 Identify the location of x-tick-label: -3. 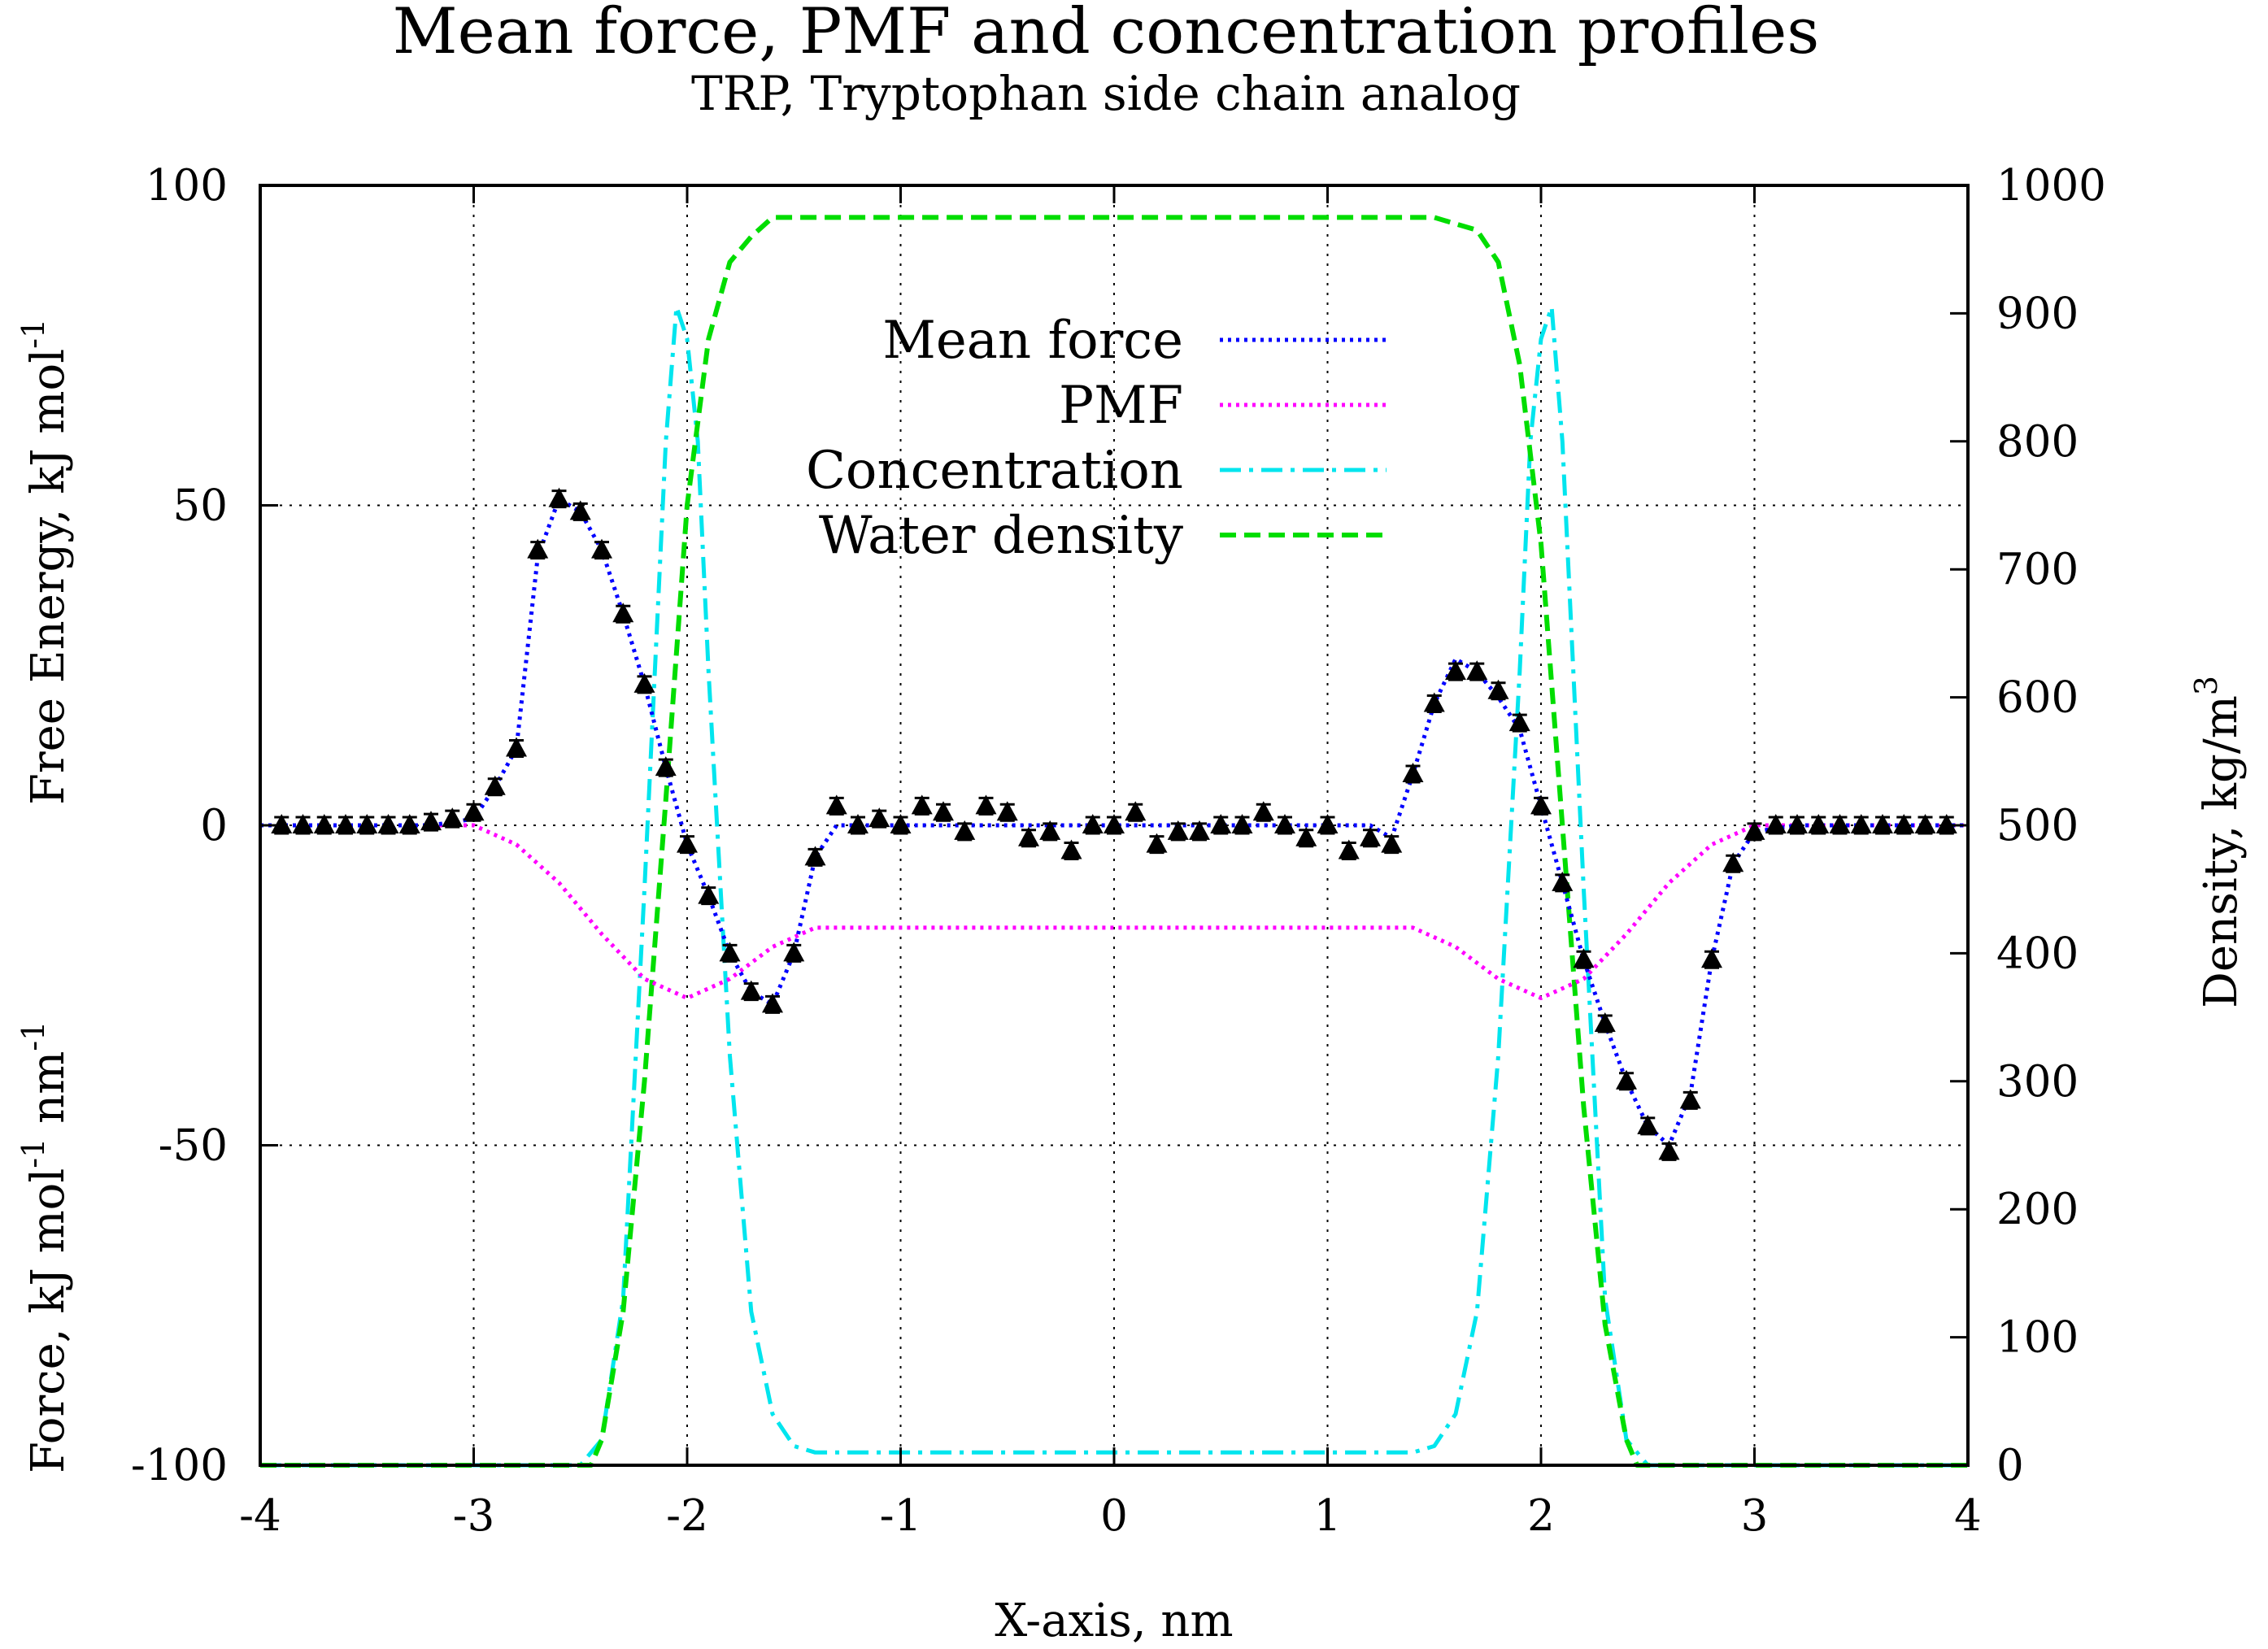
(474, 1516).